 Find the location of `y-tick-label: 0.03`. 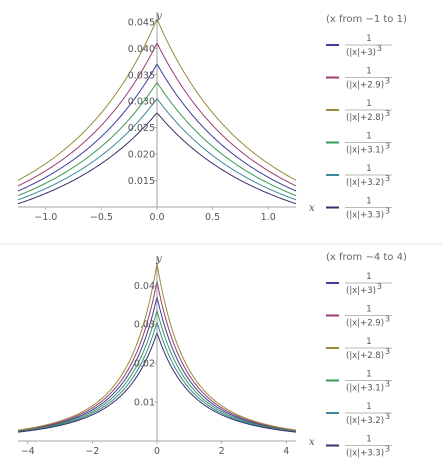

y-tick-label: 0.03 is located at coordinates (144, 325).